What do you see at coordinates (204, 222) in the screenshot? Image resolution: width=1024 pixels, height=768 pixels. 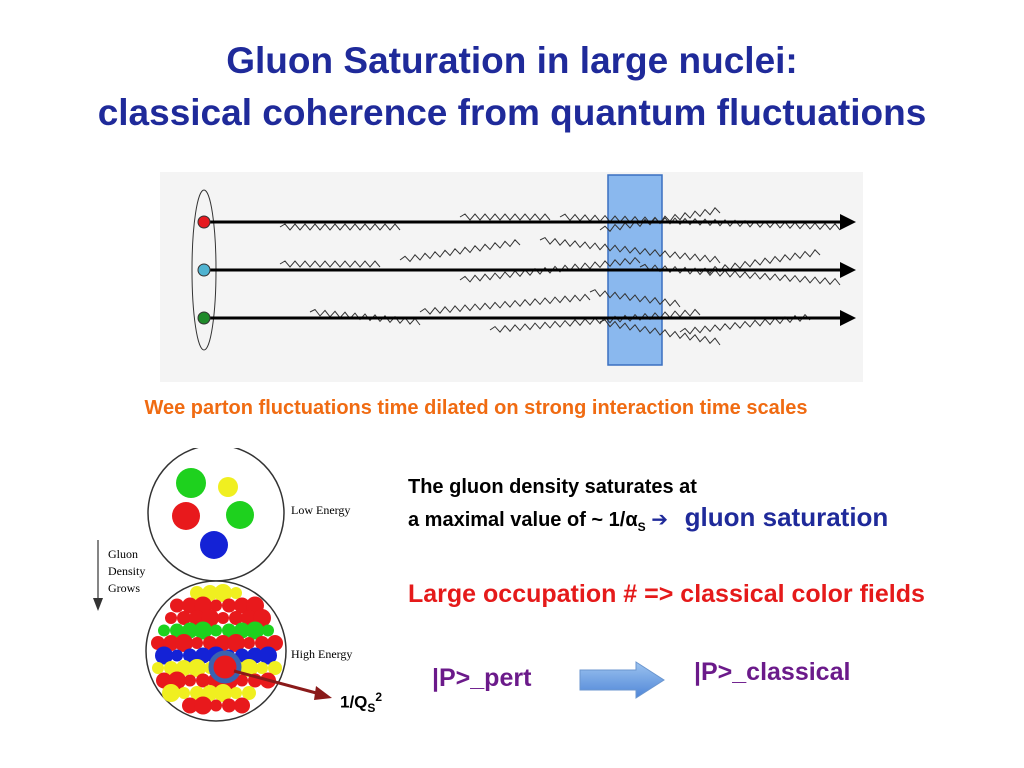 I see `red-parton` at bounding box center [204, 222].